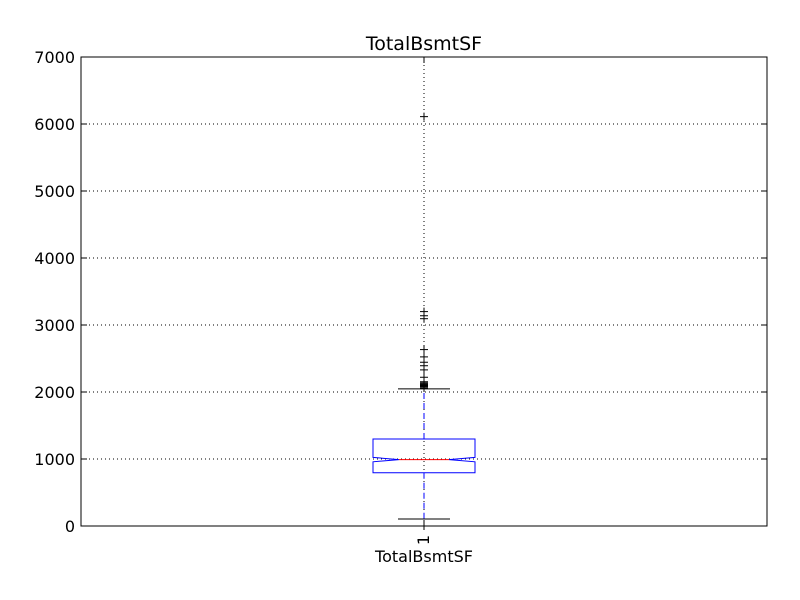 The image size is (800, 600). What do you see at coordinates (54, 258) in the screenshot?
I see `y-tick-label-4000: 4000` at bounding box center [54, 258].